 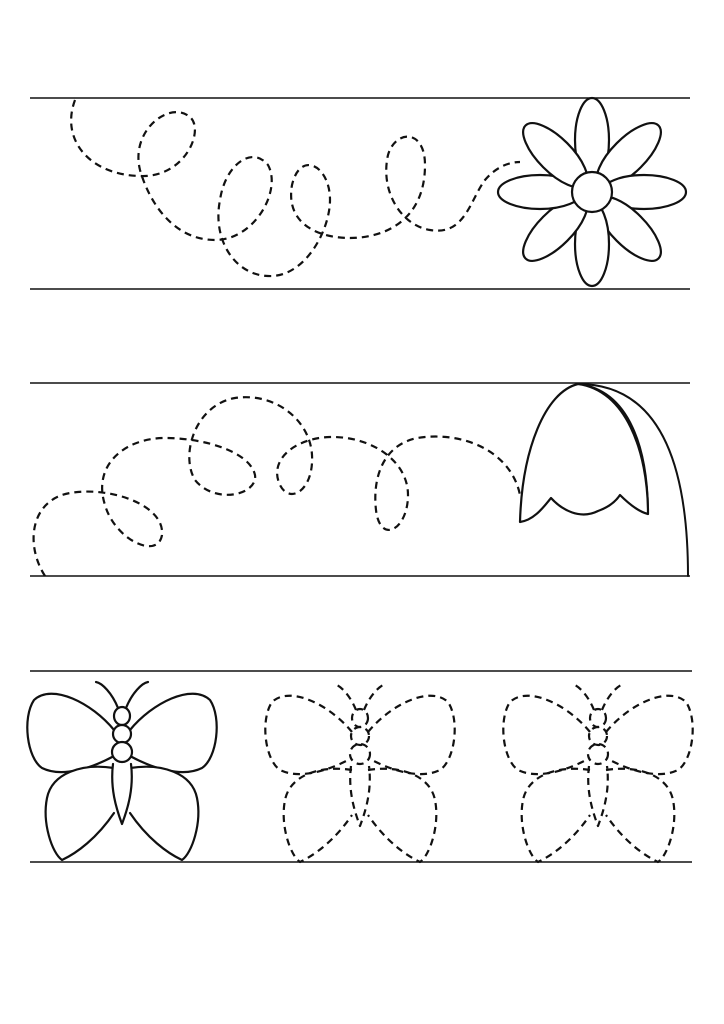 I want to click on row-2-tracing-loops, so click(x=277, y=486).